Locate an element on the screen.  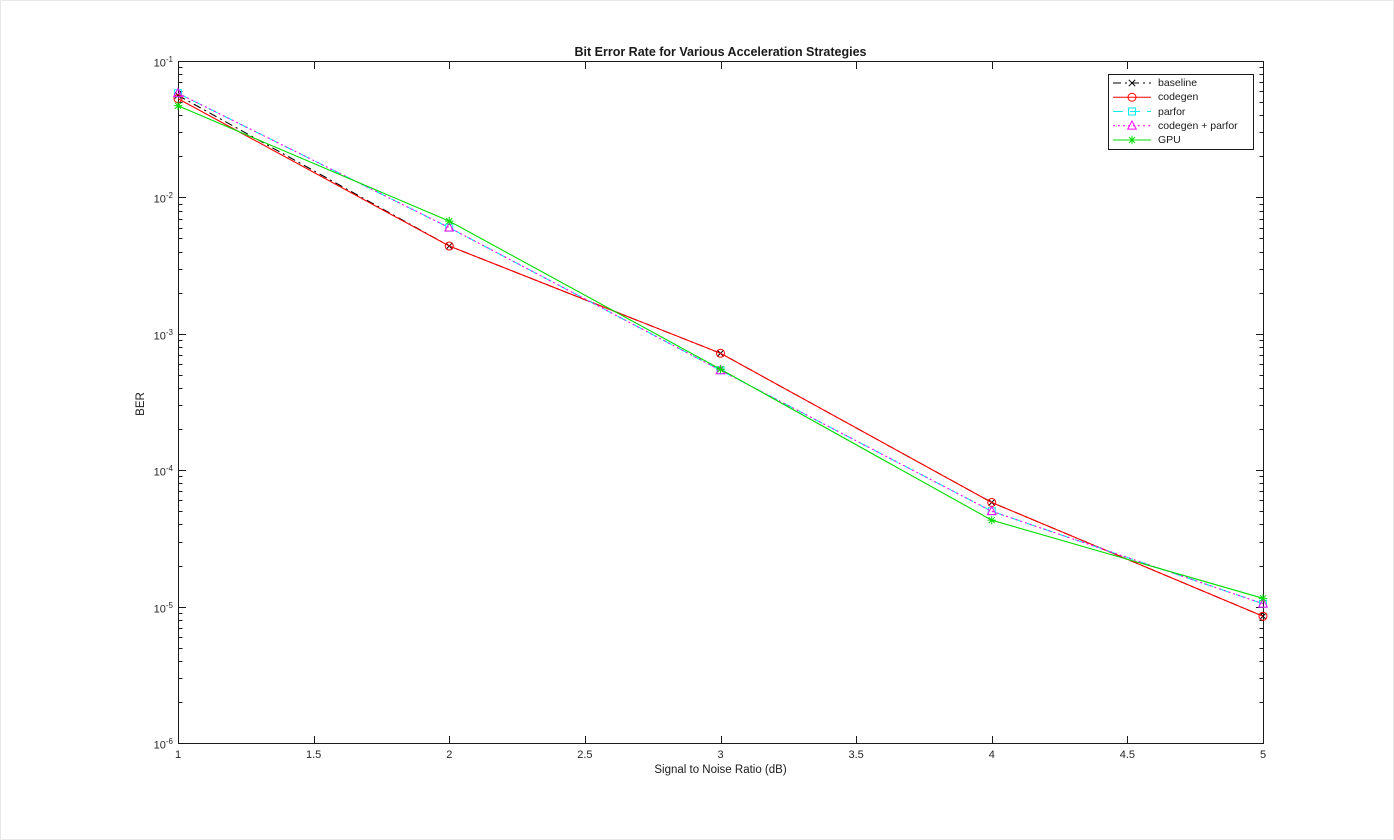
legend is located at coordinates (1181, 112).